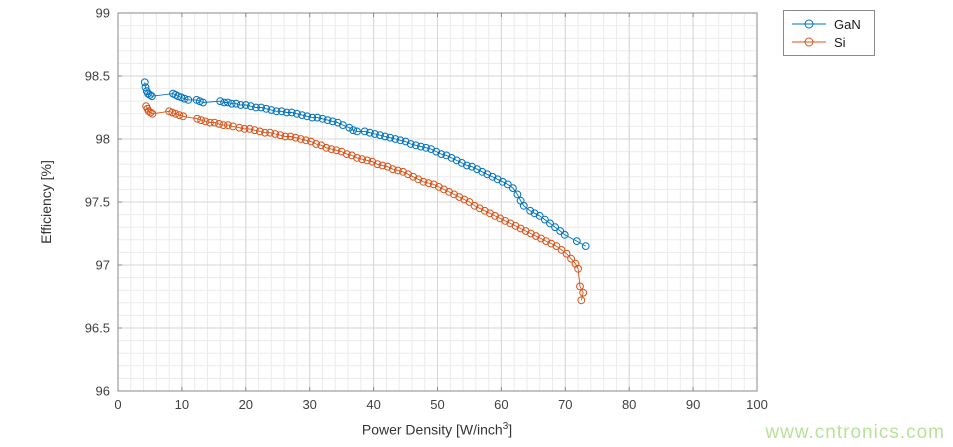 This screenshot has height=447, width=953. I want to click on legend-marker-si, so click(809, 42).